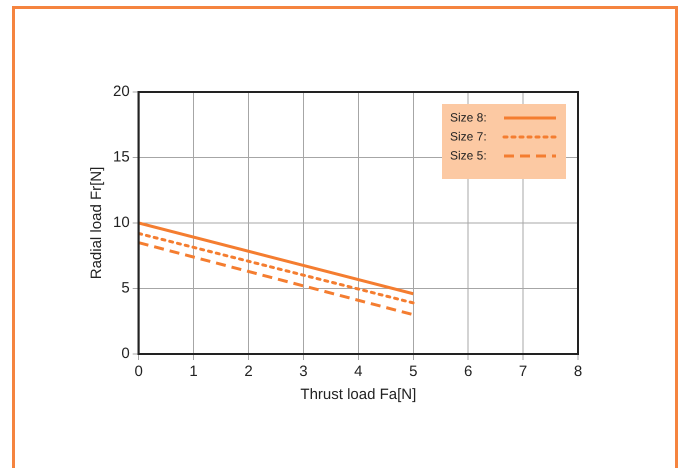  Describe the element at coordinates (468, 155) in the screenshot. I see `legend-label: Size 5:` at that location.